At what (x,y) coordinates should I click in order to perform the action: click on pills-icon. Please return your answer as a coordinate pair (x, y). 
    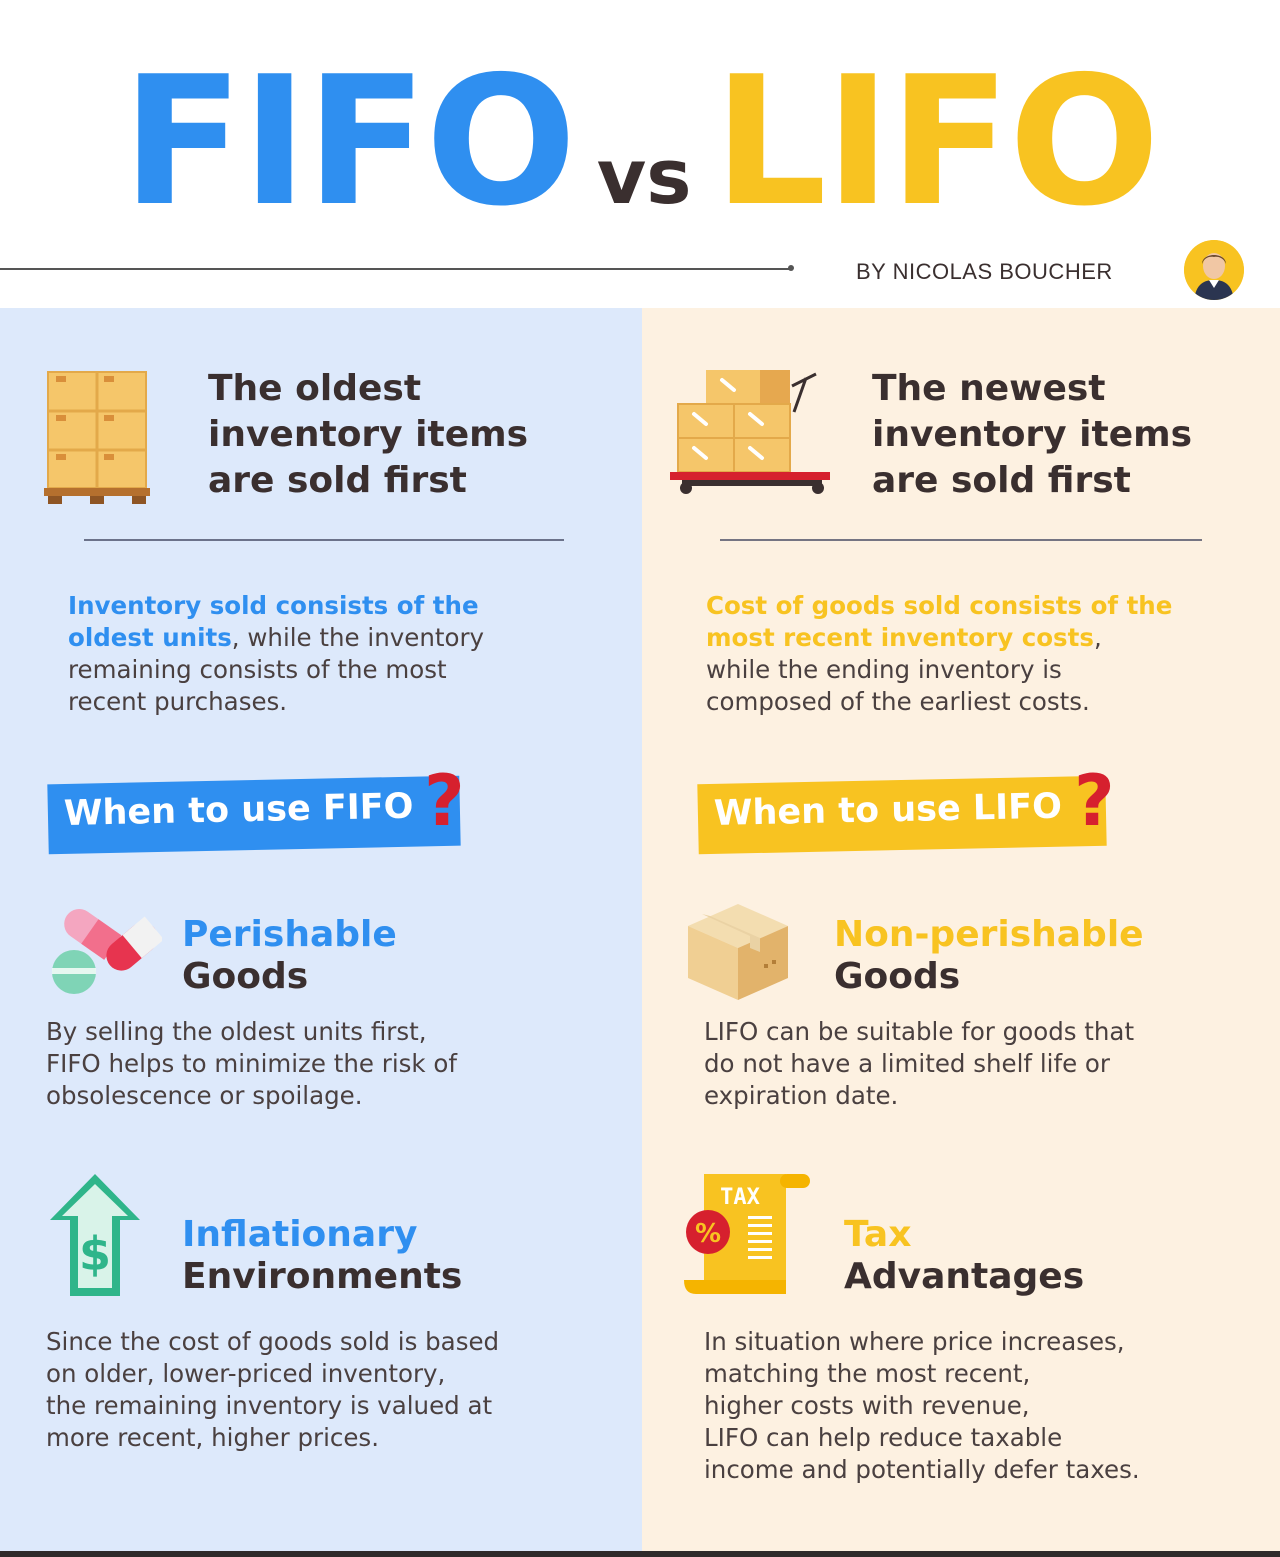
    Looking at the image, I should click on (107, 951).